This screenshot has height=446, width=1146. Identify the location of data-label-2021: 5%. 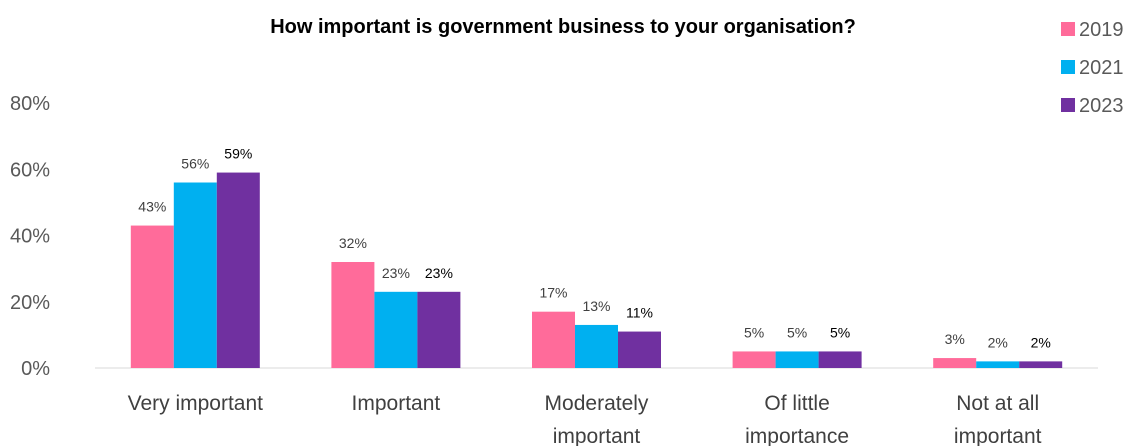
(797, 332).